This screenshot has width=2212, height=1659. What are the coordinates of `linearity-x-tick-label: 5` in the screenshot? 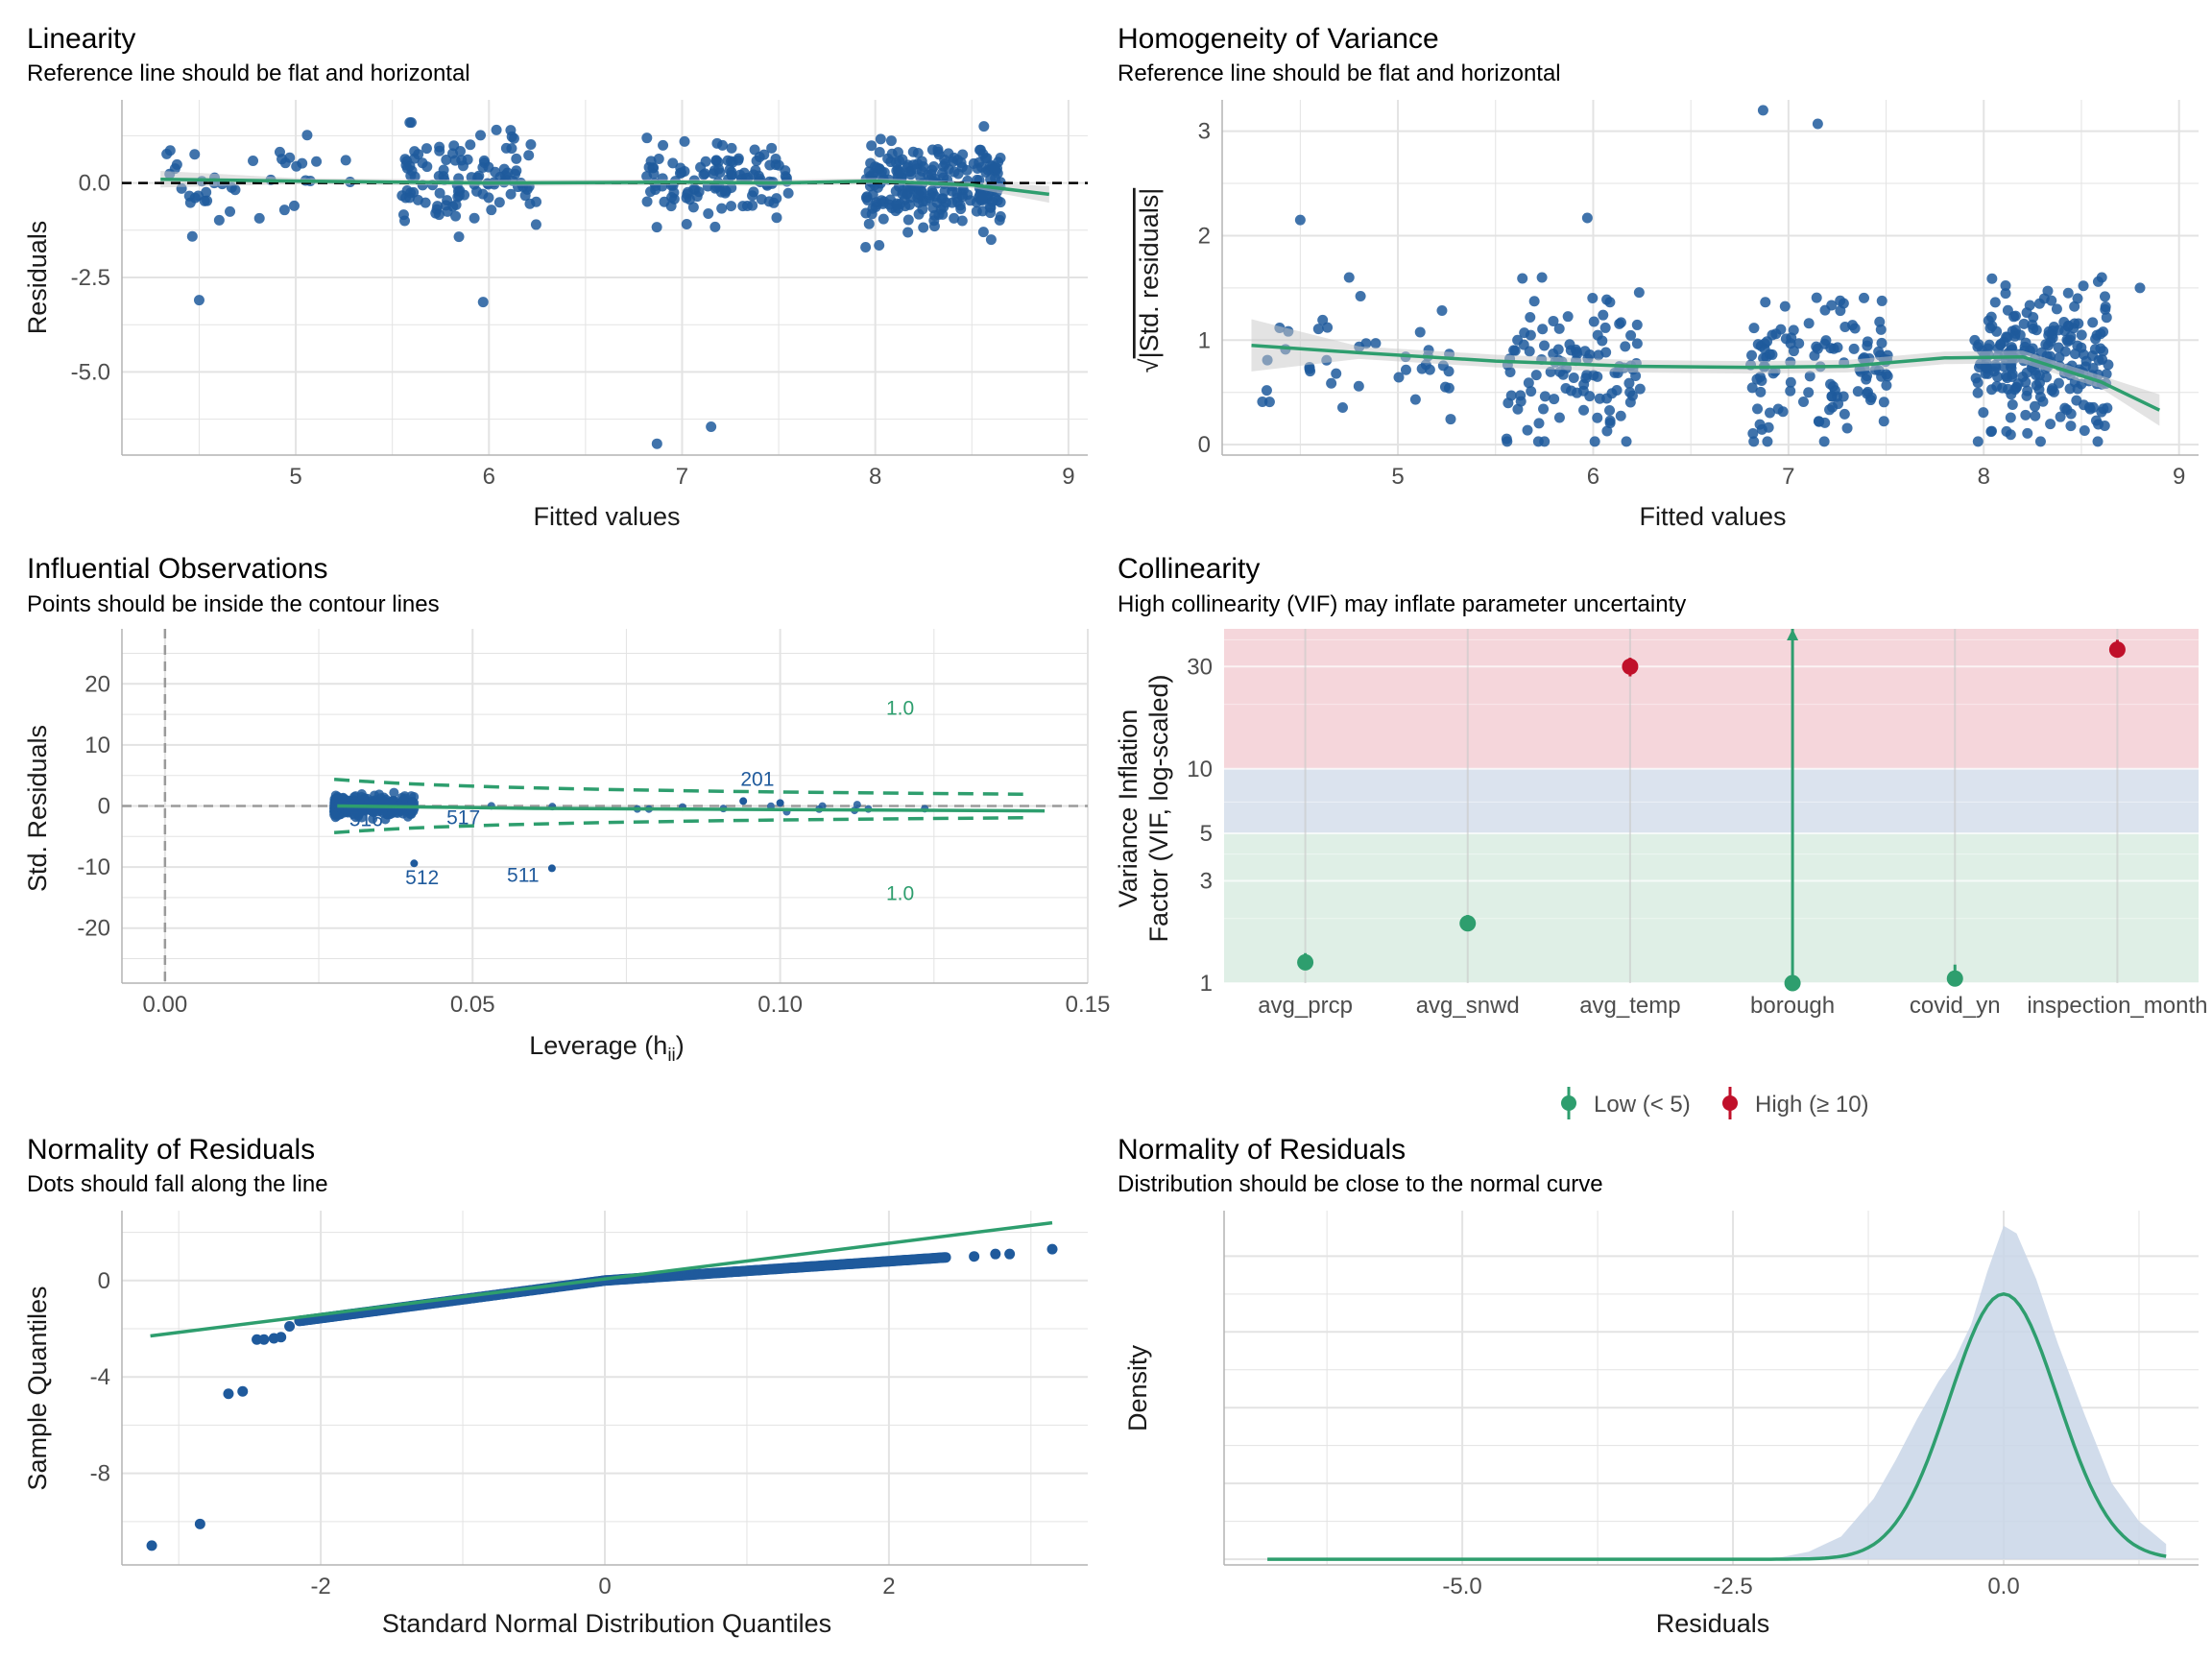 It's located at (295, 477).